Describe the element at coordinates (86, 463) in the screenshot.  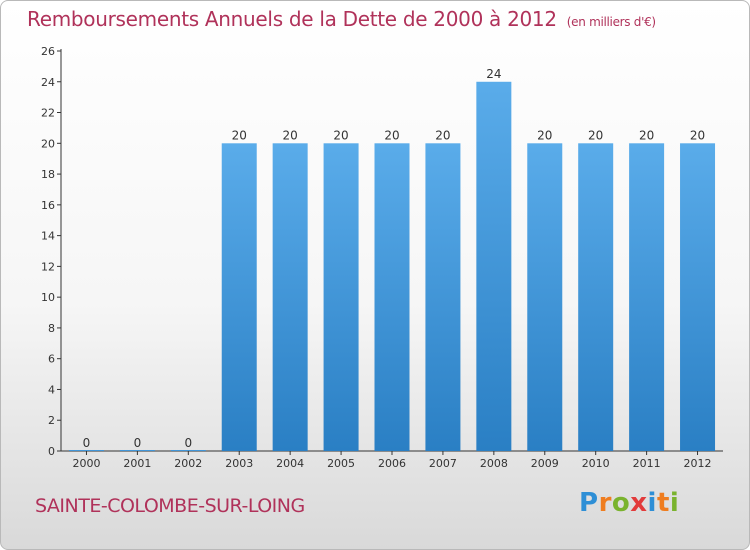
I see `x-tick-label: 2000` at that location.